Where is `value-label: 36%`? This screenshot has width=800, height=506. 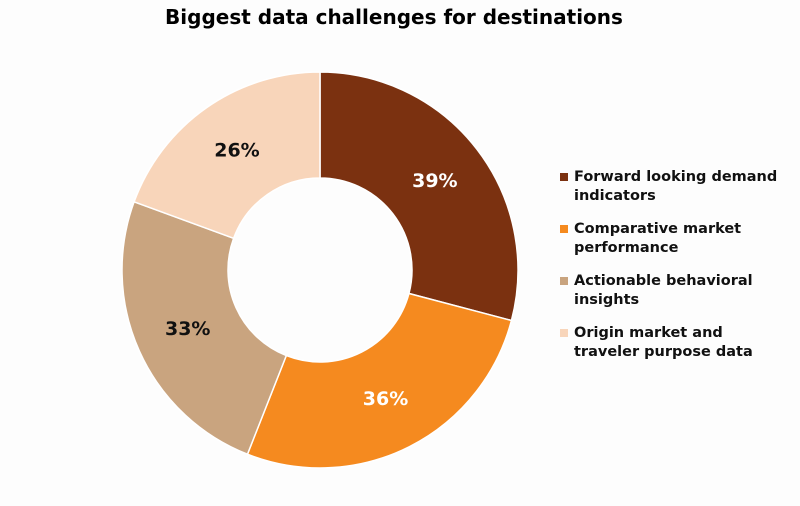 value-label: 36% is located at coordinates (385, 399).